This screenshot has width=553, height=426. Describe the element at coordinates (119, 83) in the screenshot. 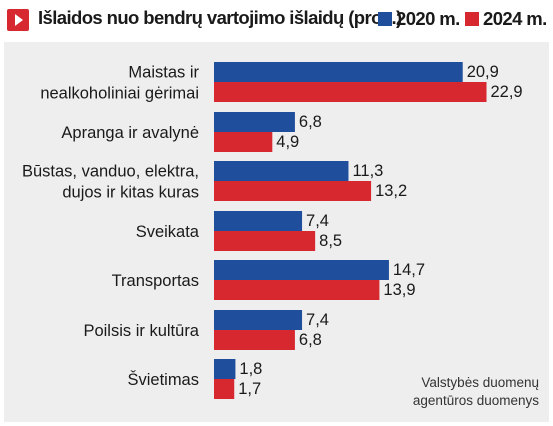

I see `category-label: Maistas ir nealkoholiniai gėrimai` at that location.